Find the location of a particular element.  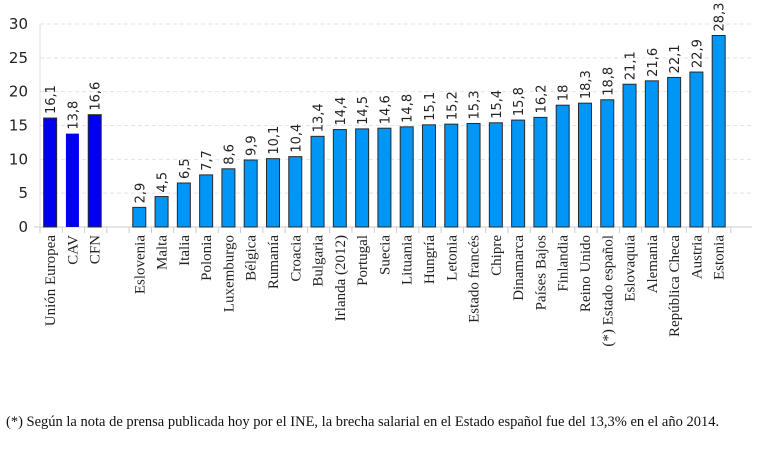

x-category-label: Dinamarca is located at coordinates (519, 268).